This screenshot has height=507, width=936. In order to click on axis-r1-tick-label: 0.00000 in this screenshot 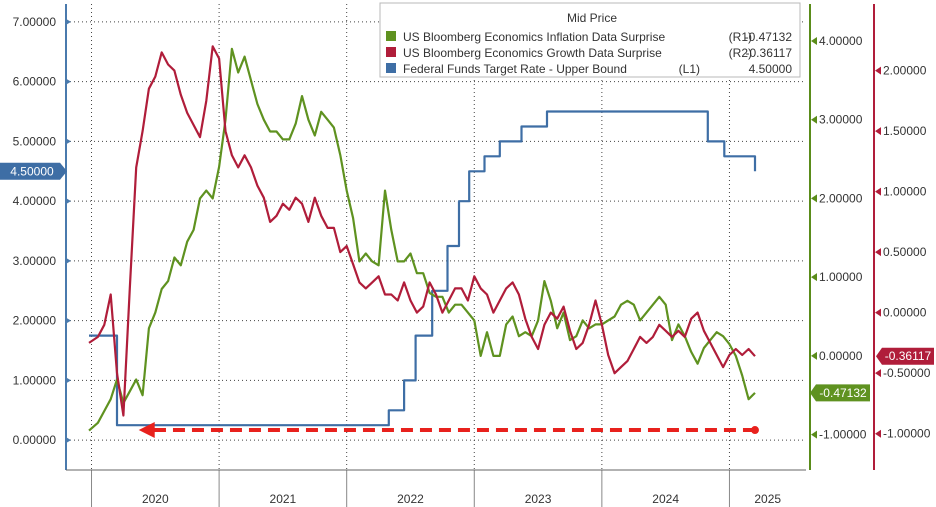, I will do `click(841, 356)`.